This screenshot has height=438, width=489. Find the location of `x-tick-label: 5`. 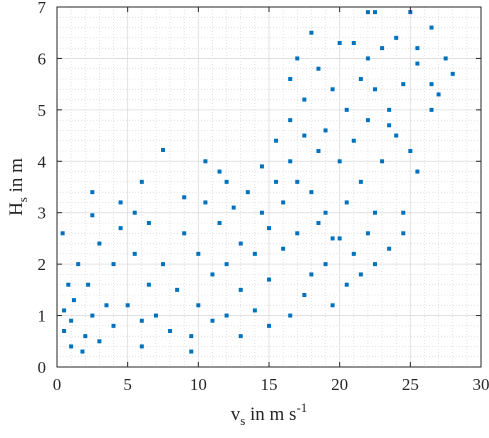

x-tick-label: 5 is located at coordinates (127, 384).